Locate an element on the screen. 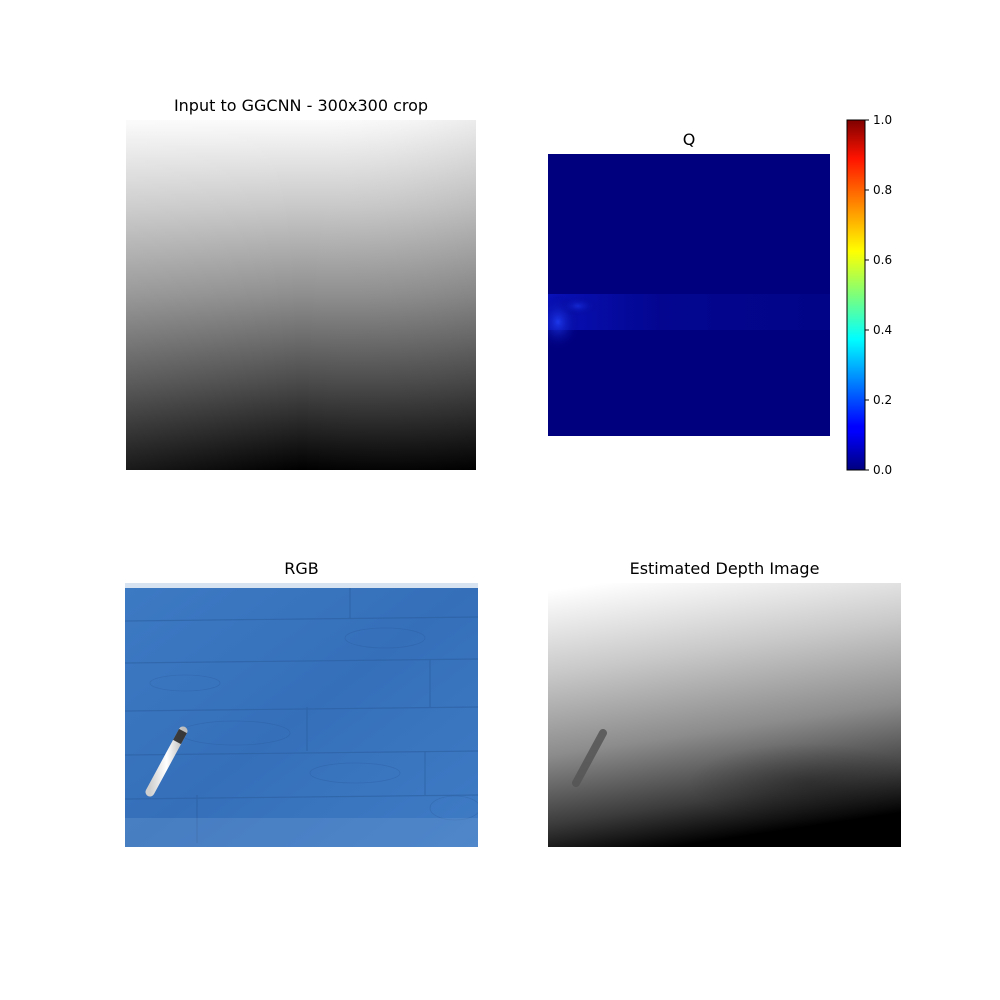 This screenshot has width=1000, height=1000. colorbar-tick-label: 0.8 is located at coordinates (882, 190).